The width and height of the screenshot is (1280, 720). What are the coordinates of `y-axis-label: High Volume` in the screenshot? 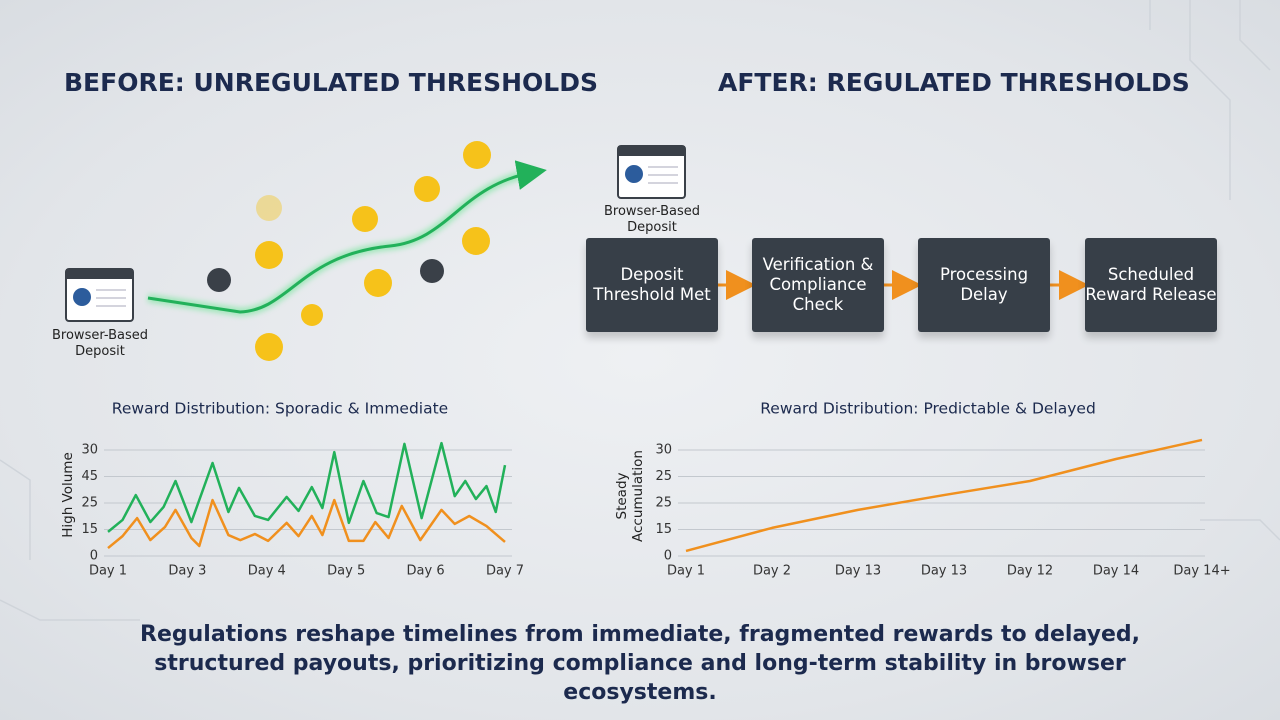 It's located at (68, 495).